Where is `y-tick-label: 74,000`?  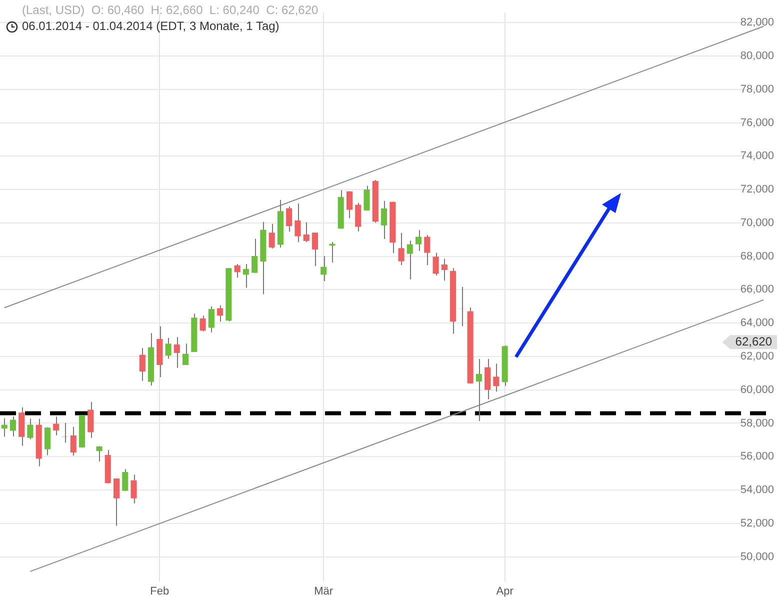
y-tick-label: 74,000 is located at coordinates (757, 156).